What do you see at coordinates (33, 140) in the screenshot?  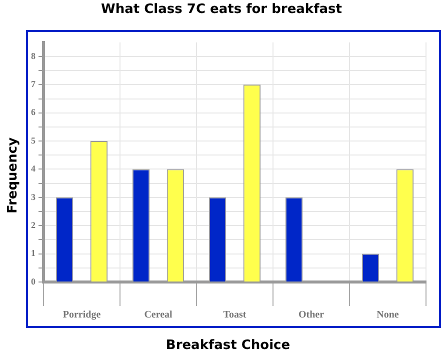 I see `y-tick-label: 5` at bounding box center [33, 140].